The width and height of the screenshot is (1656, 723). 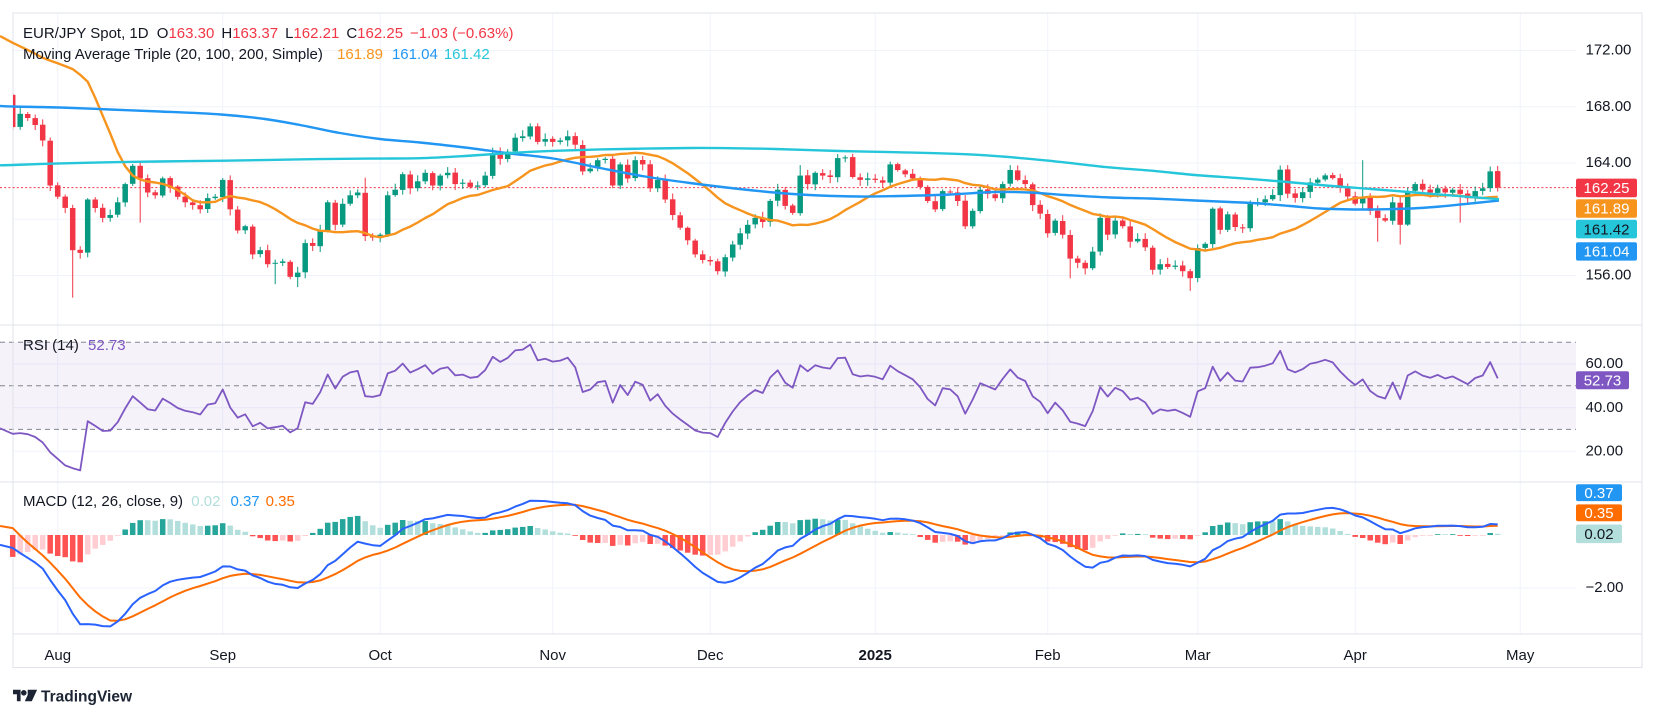 I want to click on svg-text: Nov, so click(x=552, y=655).